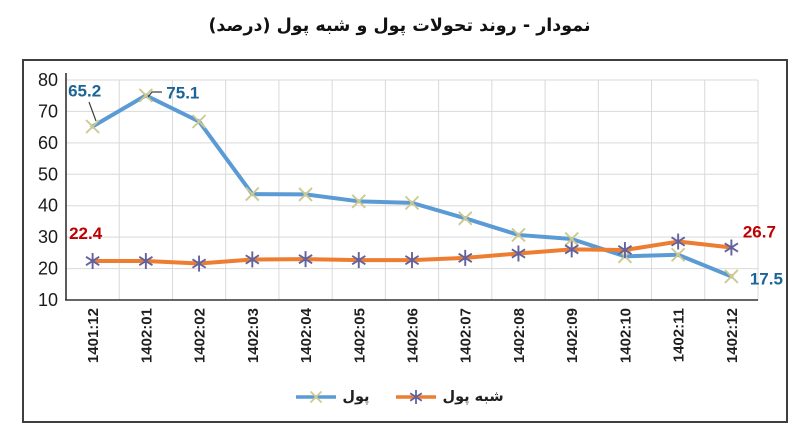 The image size is (799, 447). Describe the element at coordinates (356, 397) in the screenshot. I see `legend-label-money: پول` at that location.